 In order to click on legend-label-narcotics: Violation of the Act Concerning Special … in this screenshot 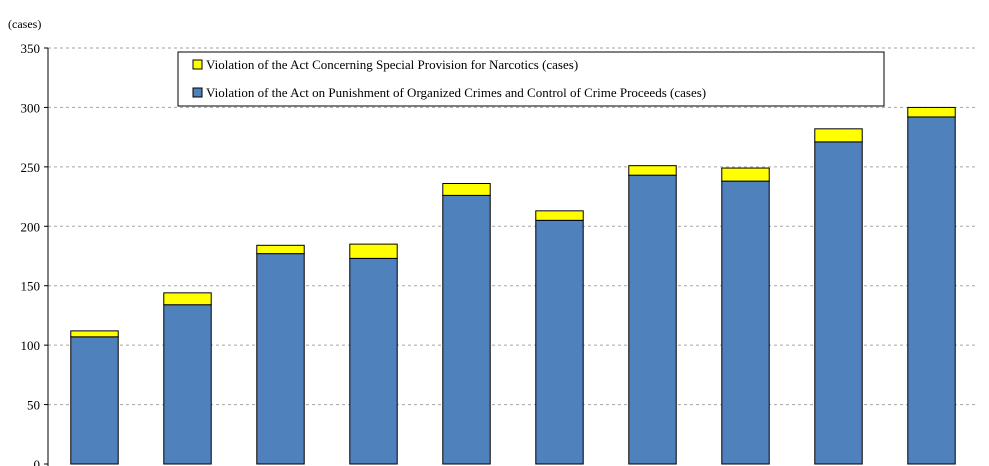, I will do `click(392, 64)`.